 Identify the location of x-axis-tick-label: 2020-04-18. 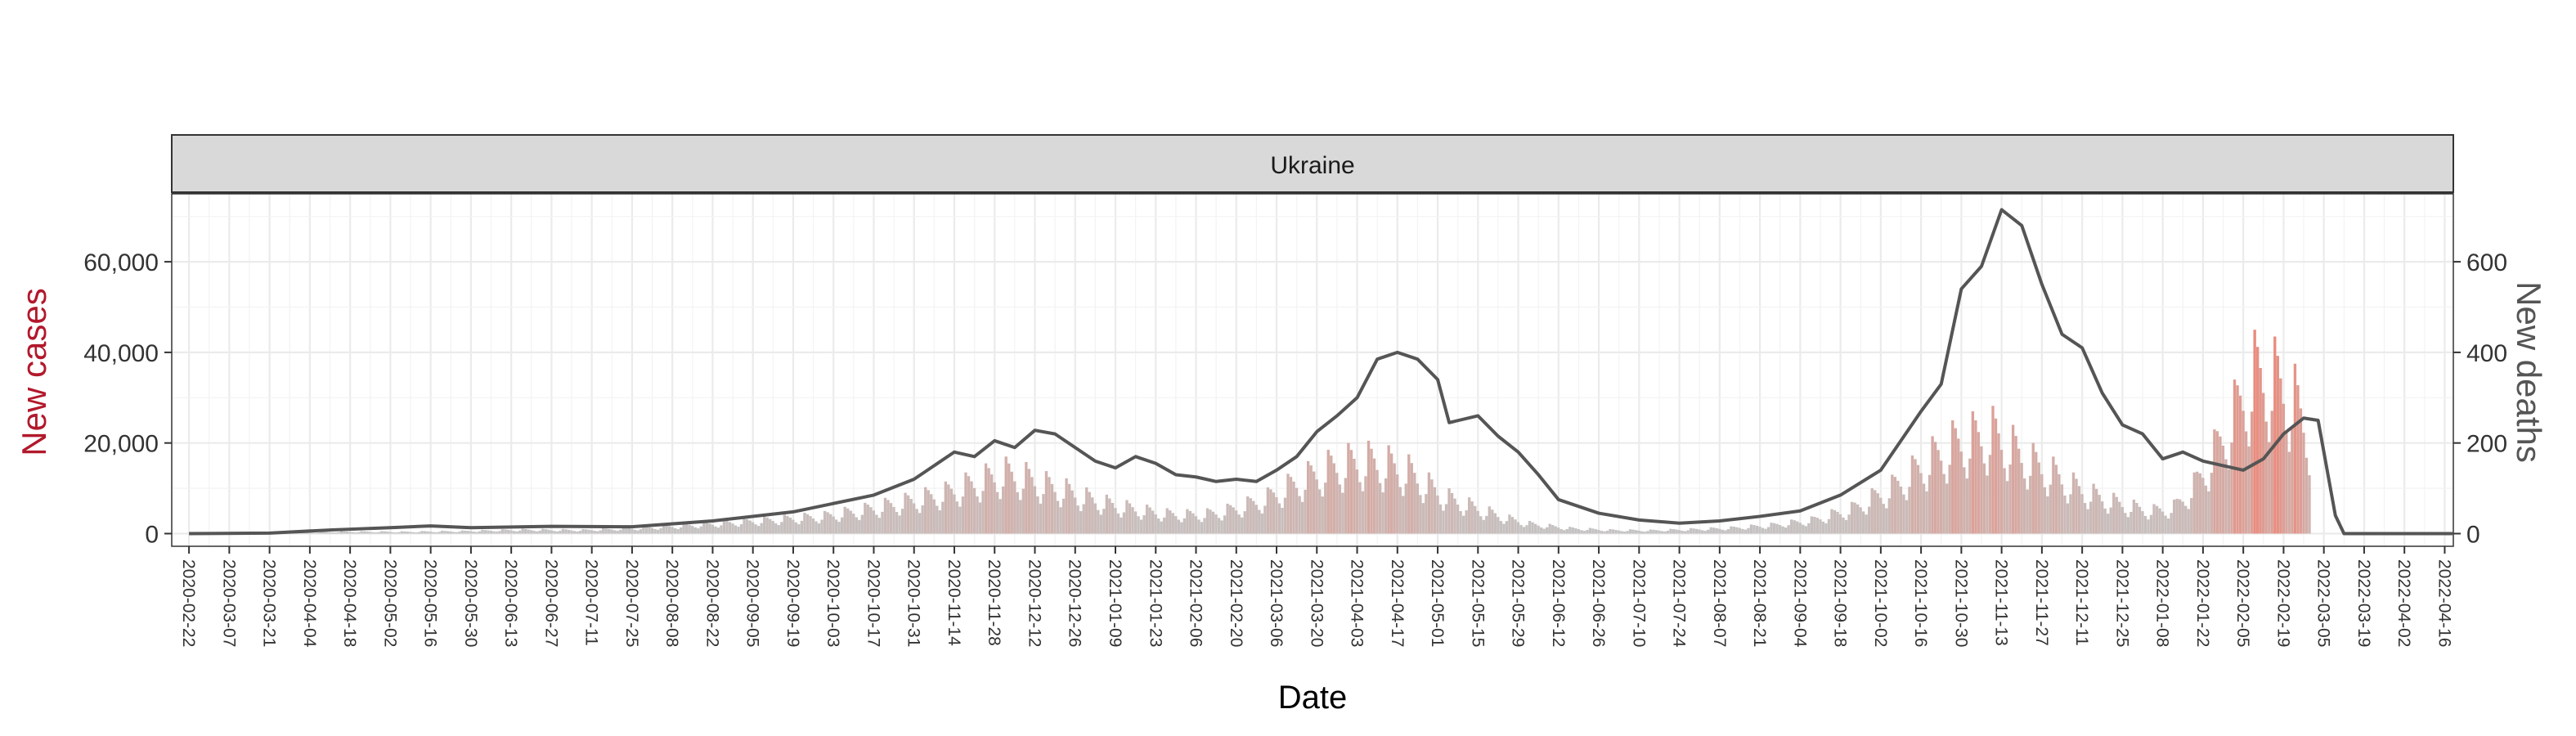
(350, 603).